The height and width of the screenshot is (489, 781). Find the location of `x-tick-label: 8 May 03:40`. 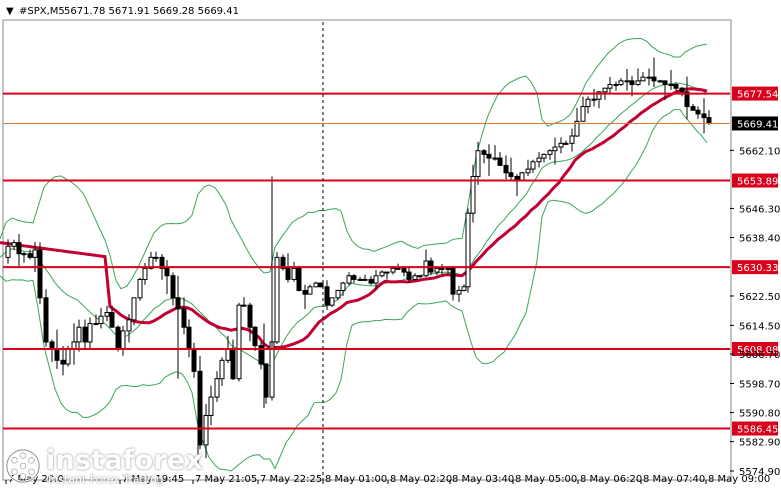

x-tick-label: 8 May 03:40 is located at coordinates (483, 479).